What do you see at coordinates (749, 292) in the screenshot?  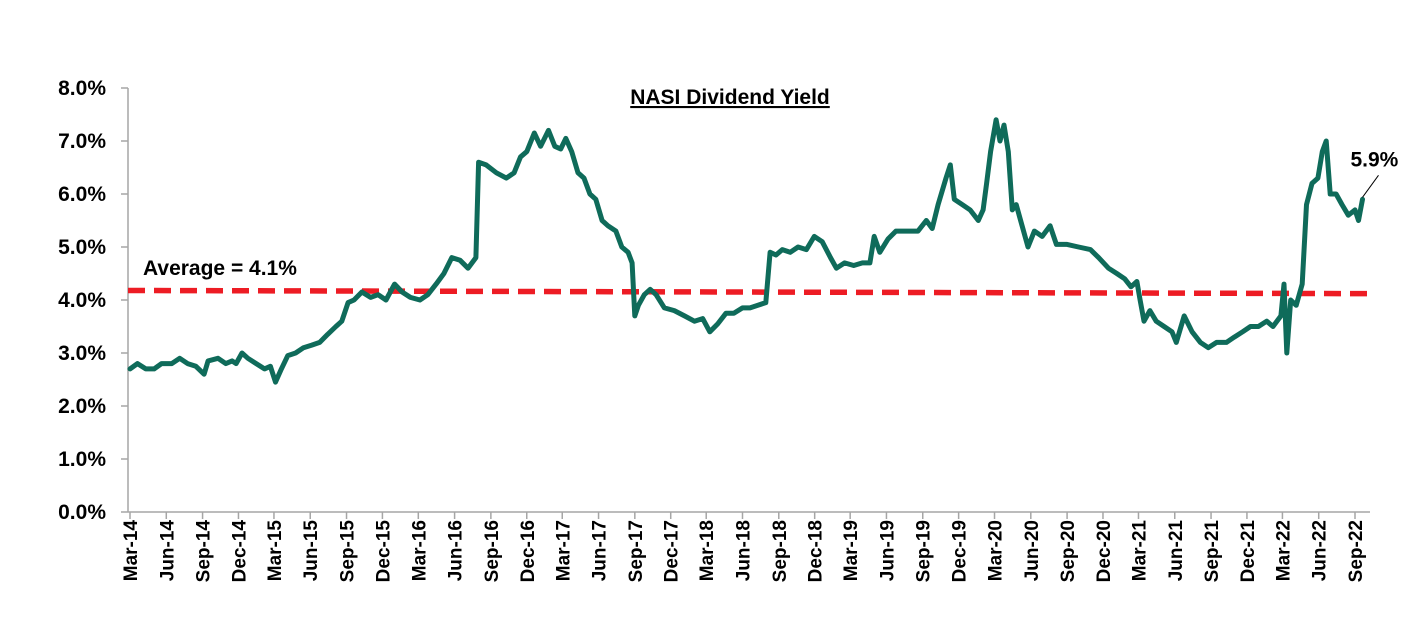 I see `average-line` at bounding box center [749, 292].